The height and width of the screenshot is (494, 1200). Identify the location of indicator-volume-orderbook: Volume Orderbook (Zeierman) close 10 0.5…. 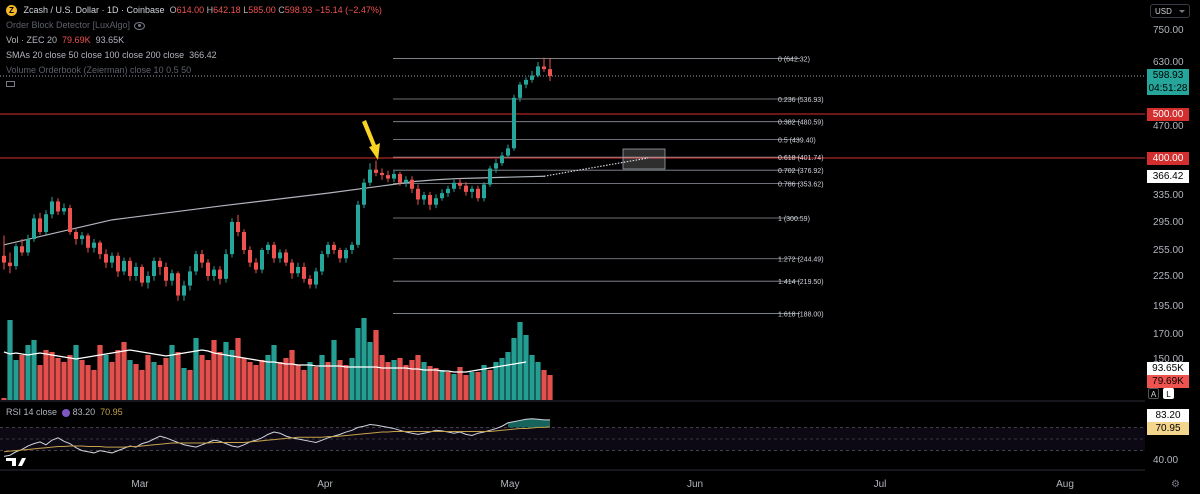
(99, 70).